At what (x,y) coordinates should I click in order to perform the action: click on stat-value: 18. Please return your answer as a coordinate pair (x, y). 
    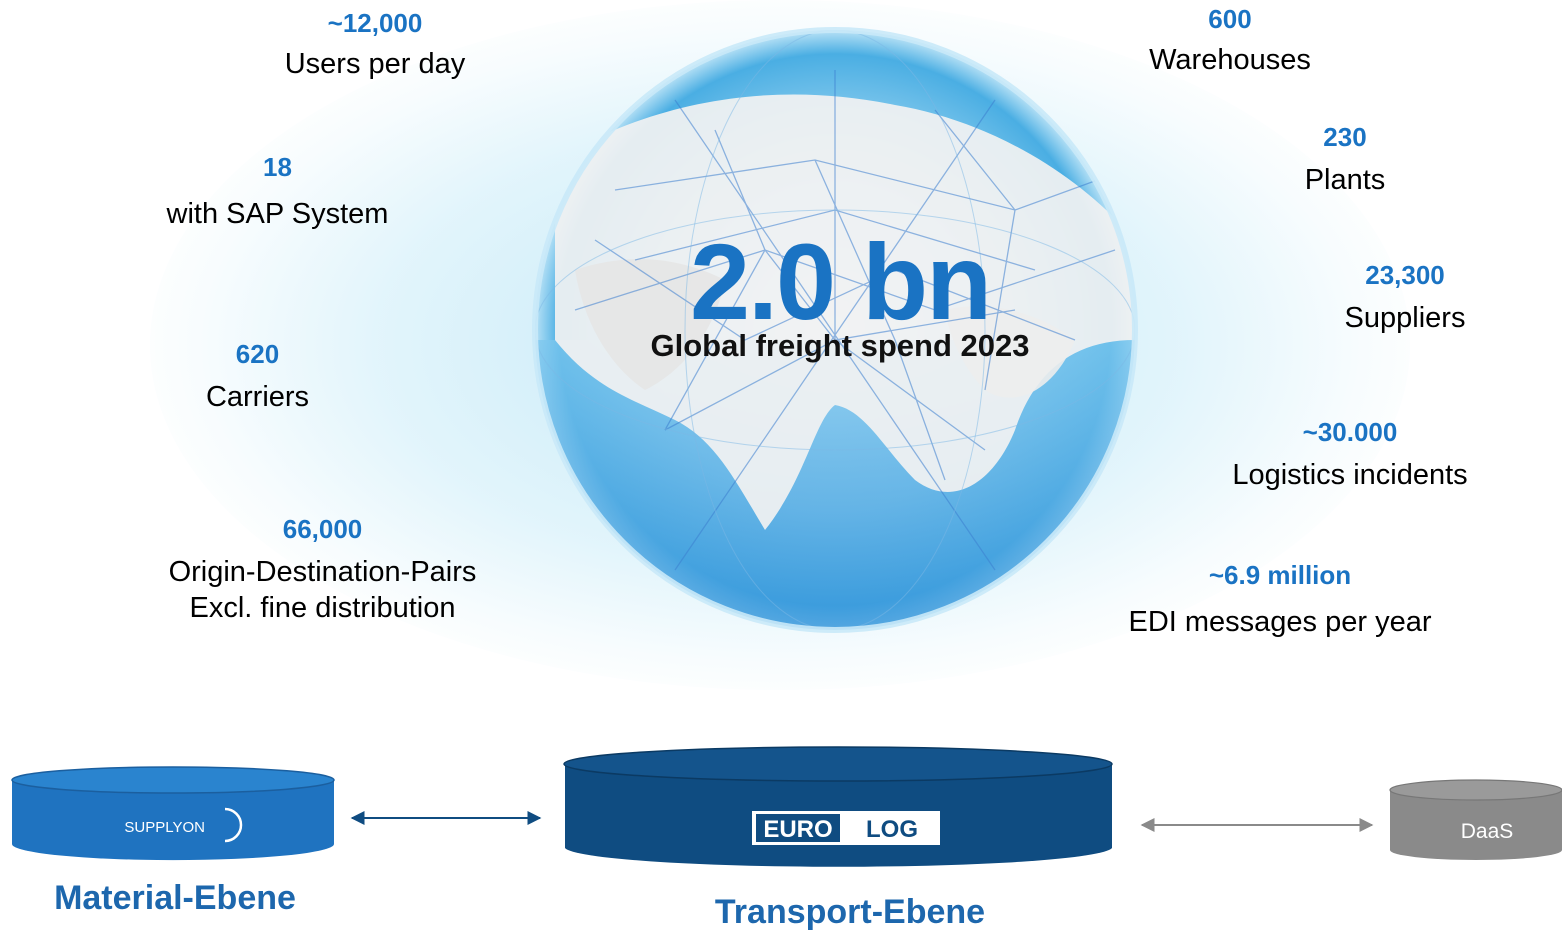
    Looking at the image, I should click on (277, 167).